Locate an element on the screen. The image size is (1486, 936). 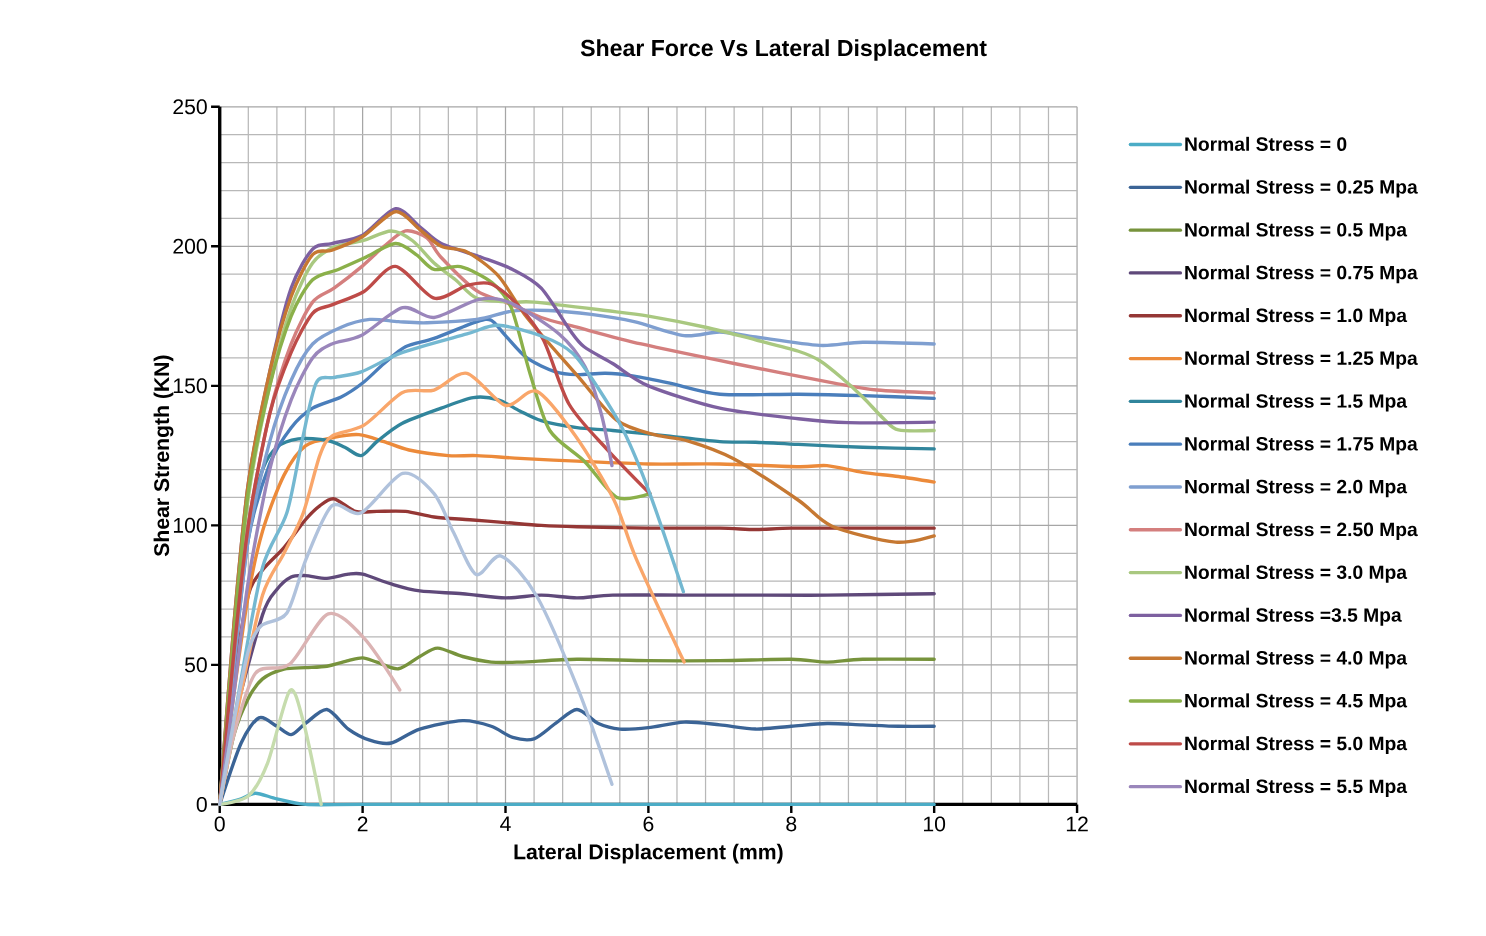
x-tick-label: 4 is located at coordinates (505, 823).